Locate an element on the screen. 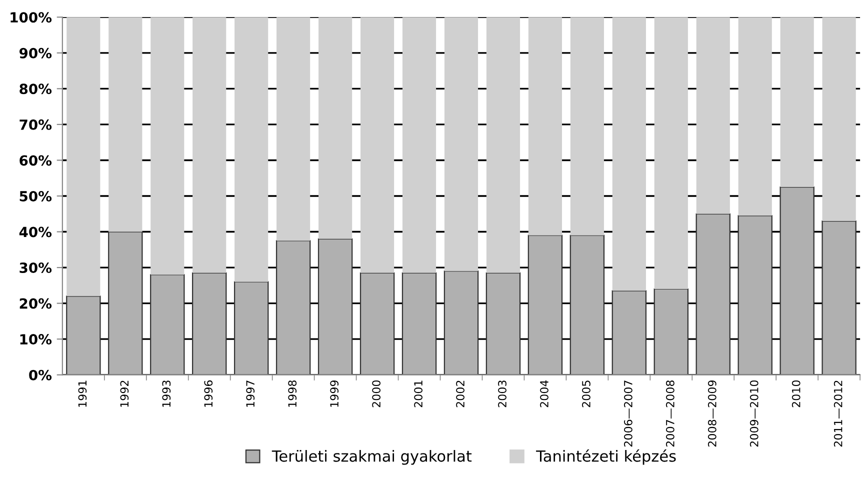  y-tick-label: 10% is located at coordinates (36, 339).